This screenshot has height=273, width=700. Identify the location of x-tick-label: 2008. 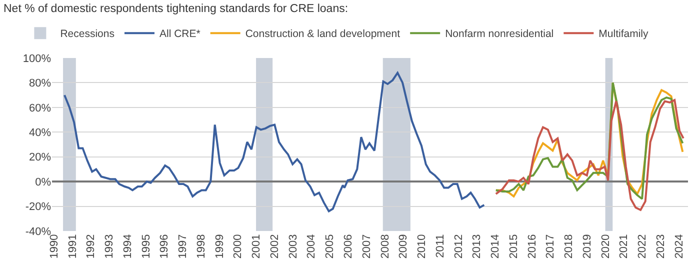
(385, 246).